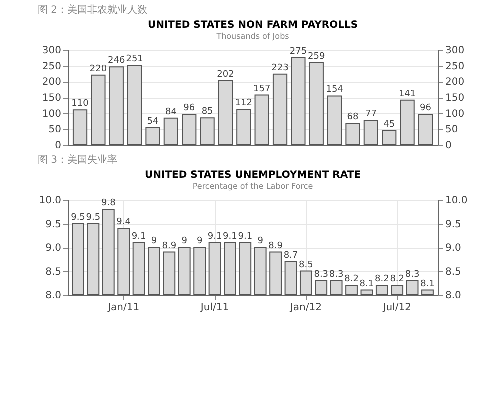 The height and width of the screenshot is (406, 500). I want to click on data-label: 220, so click(99, 69).